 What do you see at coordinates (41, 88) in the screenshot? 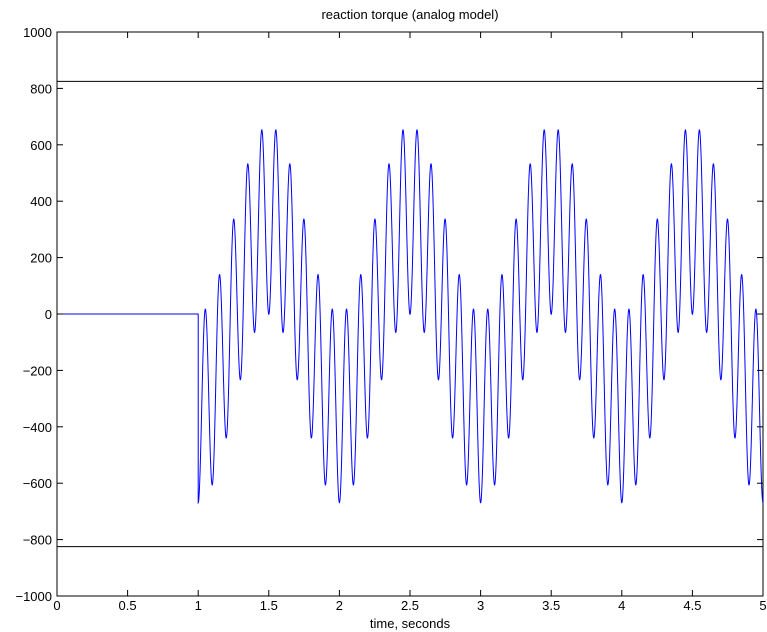
I see `y-tick-label: 800` at bounding box center [41, 88].